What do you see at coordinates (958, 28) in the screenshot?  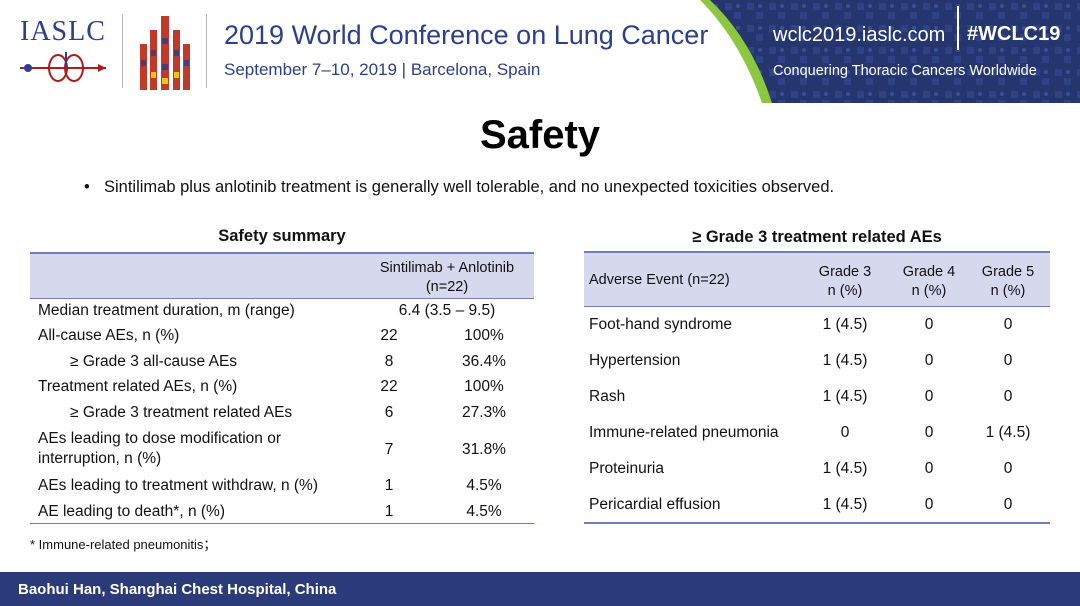 I see `banner-divider` at bounding box center [958, 28].